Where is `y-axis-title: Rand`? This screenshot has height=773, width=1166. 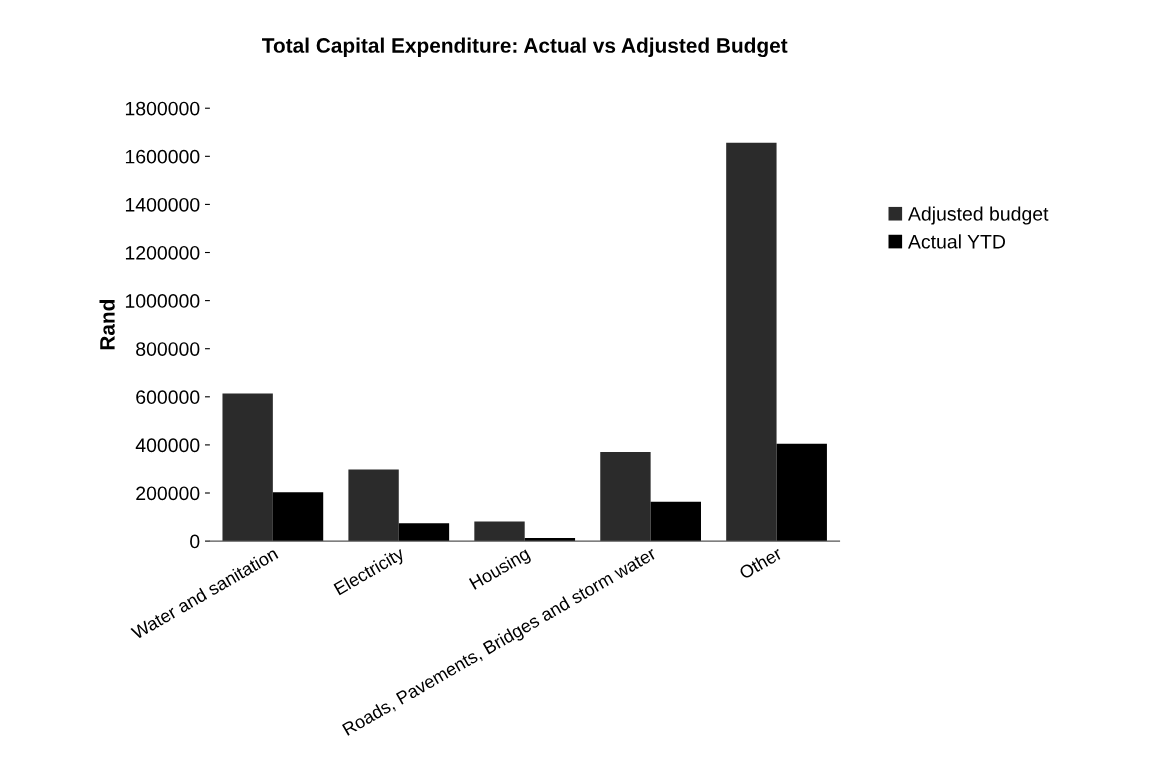 y-axis-title: Rand is located at coordinates (107, 324).